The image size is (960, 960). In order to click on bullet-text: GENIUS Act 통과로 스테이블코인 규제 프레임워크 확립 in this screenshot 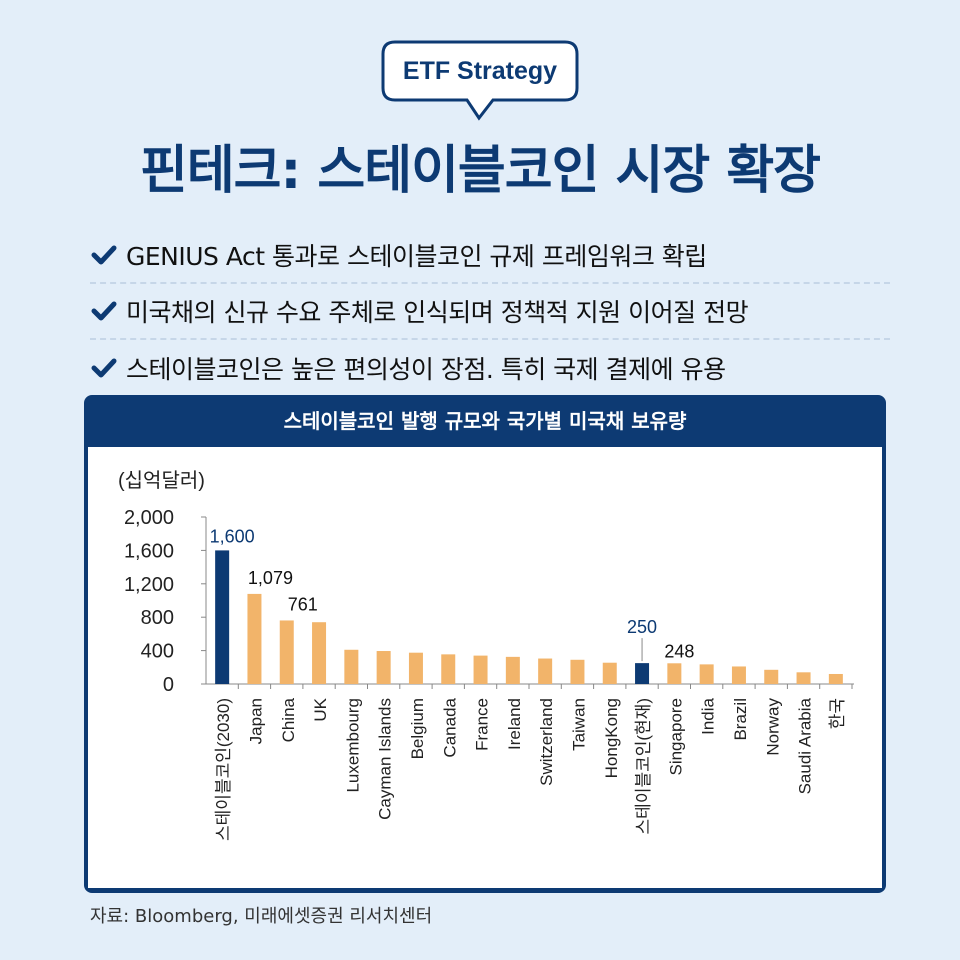, I will do `click(416, 256)`.